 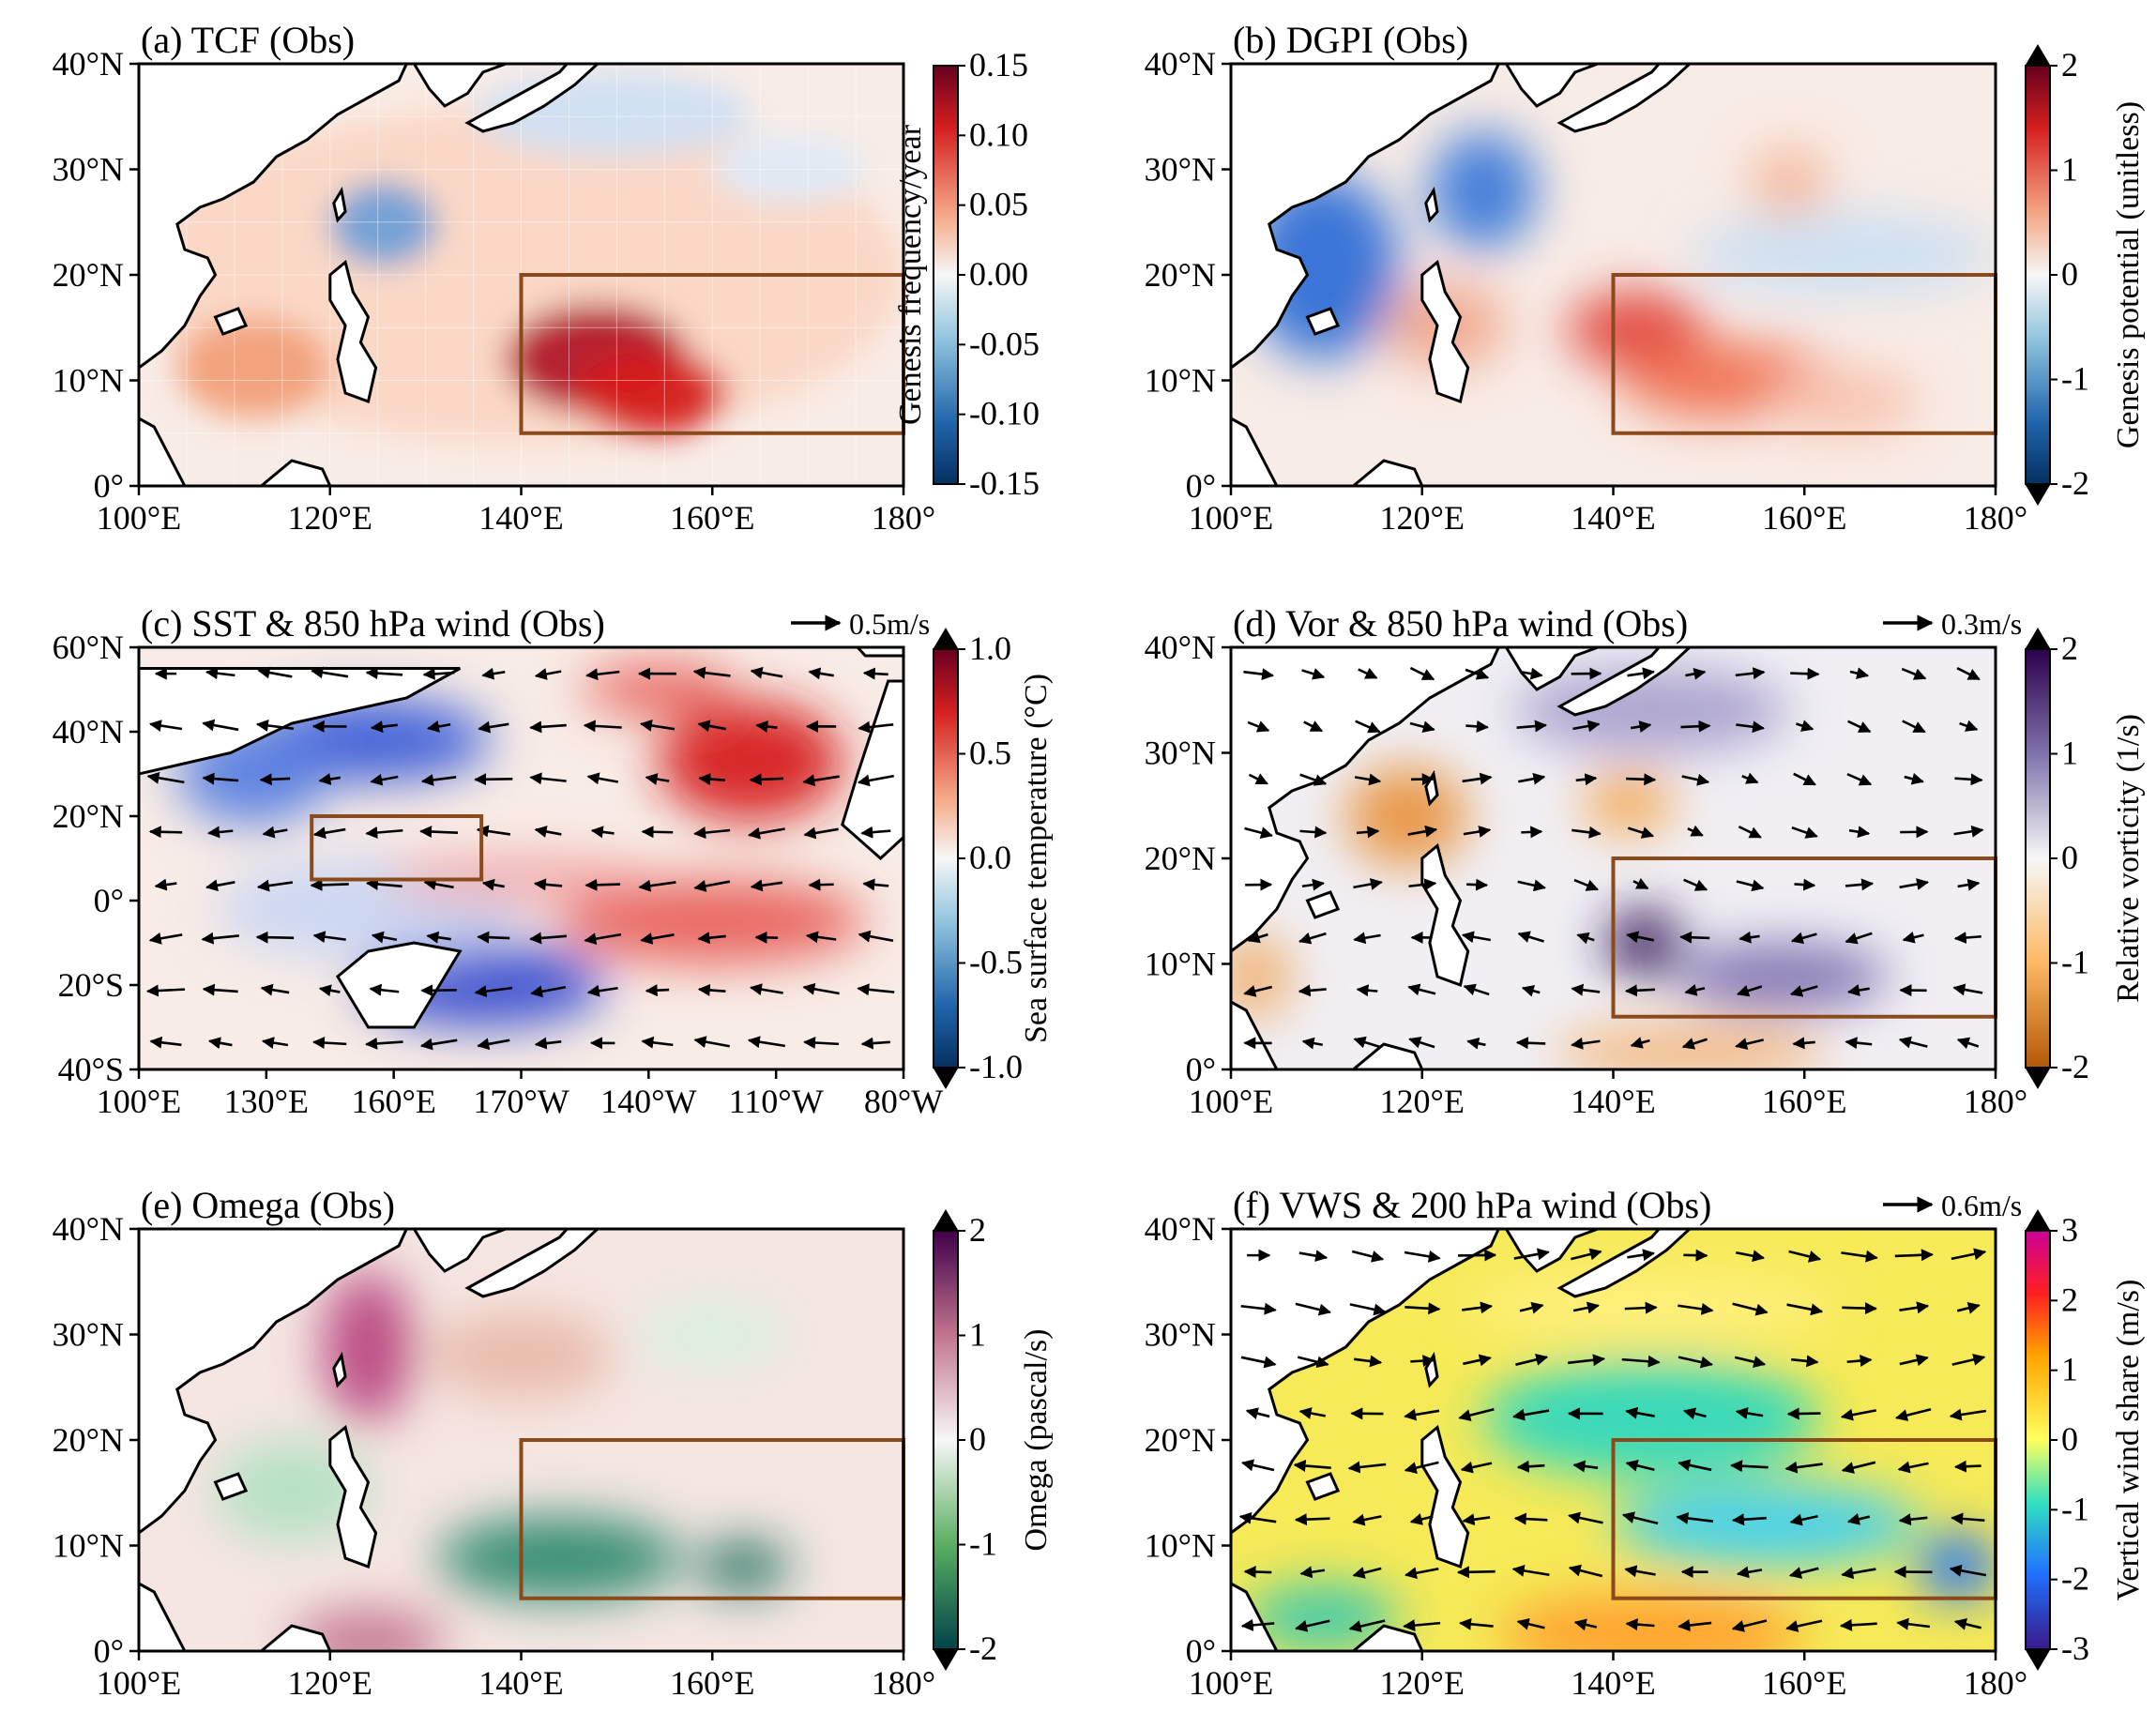 I want to click on colorbar-tick-label: -0.10, so click(x=1005, y=413).